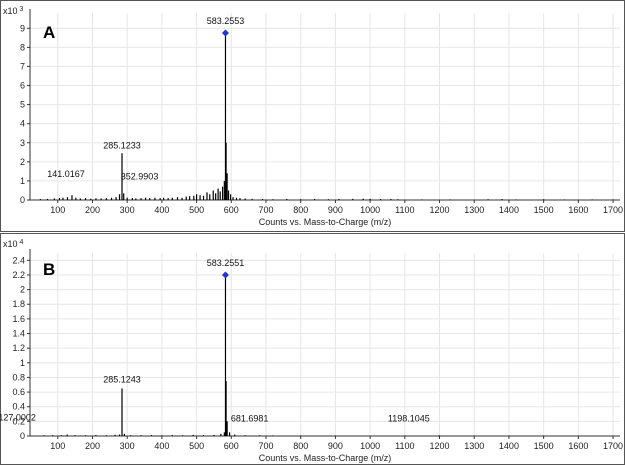  What do you see at coordinates (18, 421) in the screenshot?
I see `y-tick-label: 0.2` at bounding box center [18, 421].